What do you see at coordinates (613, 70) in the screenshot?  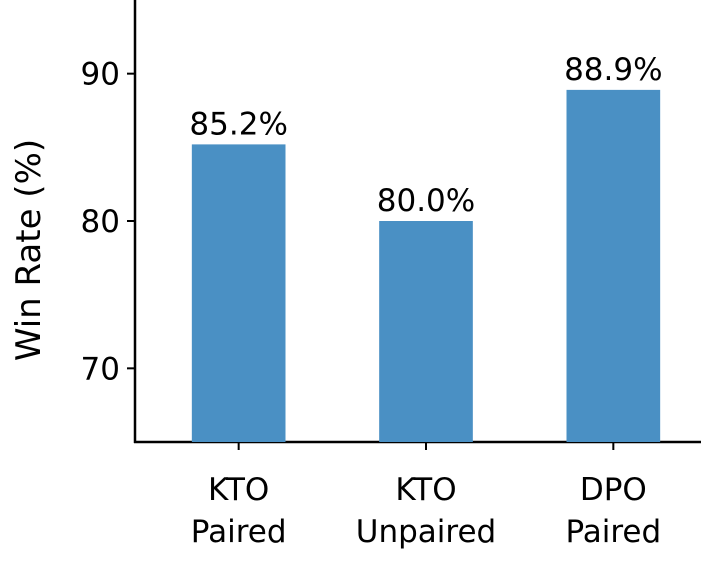 I see `value-label: 88.9%` at bounding box center [613, 70].